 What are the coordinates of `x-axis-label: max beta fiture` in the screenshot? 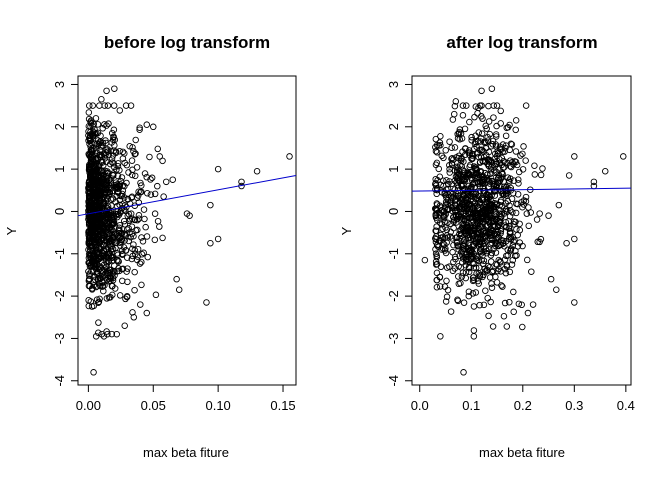 It's located at (186, 452).